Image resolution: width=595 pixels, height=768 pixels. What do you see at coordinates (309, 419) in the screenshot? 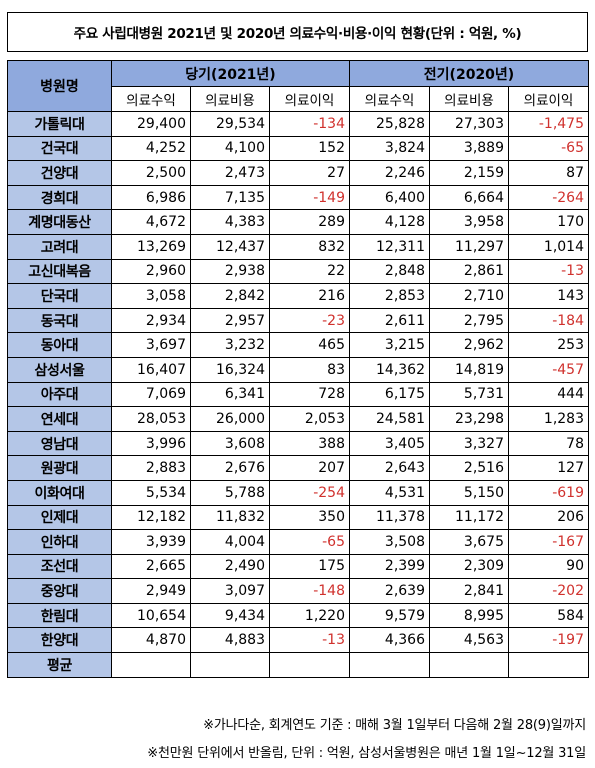
I see `value-cell: 2,053` at bounding box center [309, 419].